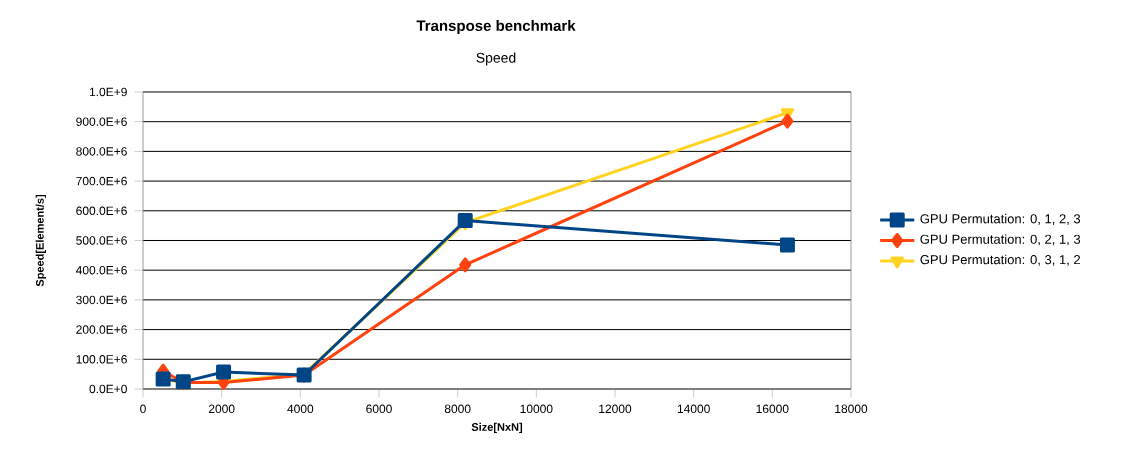 The height and width of the screenshot is (453, 1132). Describe the element at coordinates (1000, 240) in the screenshot. I see `legend-label: GPU Permutation: 0, 2, 1, 3` at that location.